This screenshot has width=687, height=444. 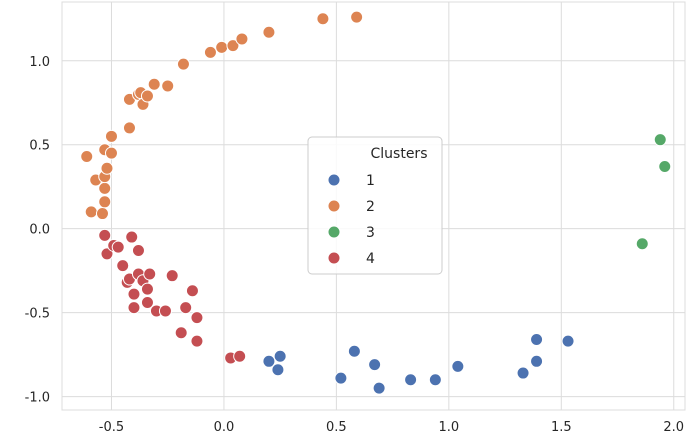 I want to click on y-tick-label: 0.5, so click(x=39, y=146).